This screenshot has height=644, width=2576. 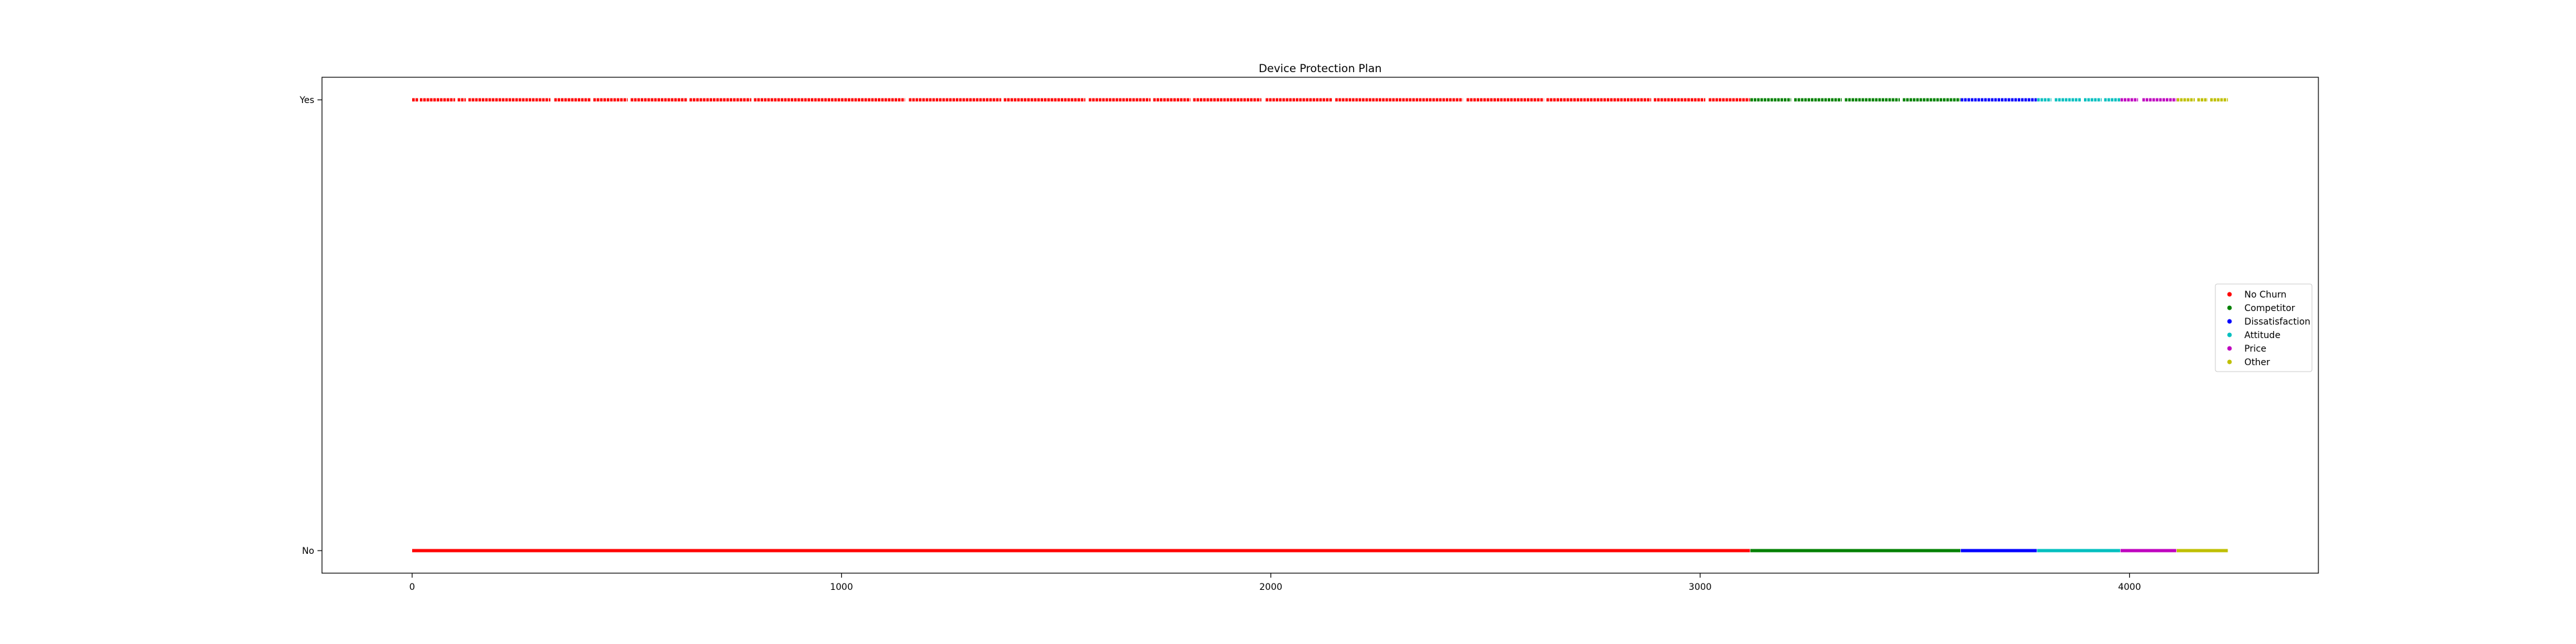 I want to click on legend-label-5: Other, so click(x=2257, y=363).